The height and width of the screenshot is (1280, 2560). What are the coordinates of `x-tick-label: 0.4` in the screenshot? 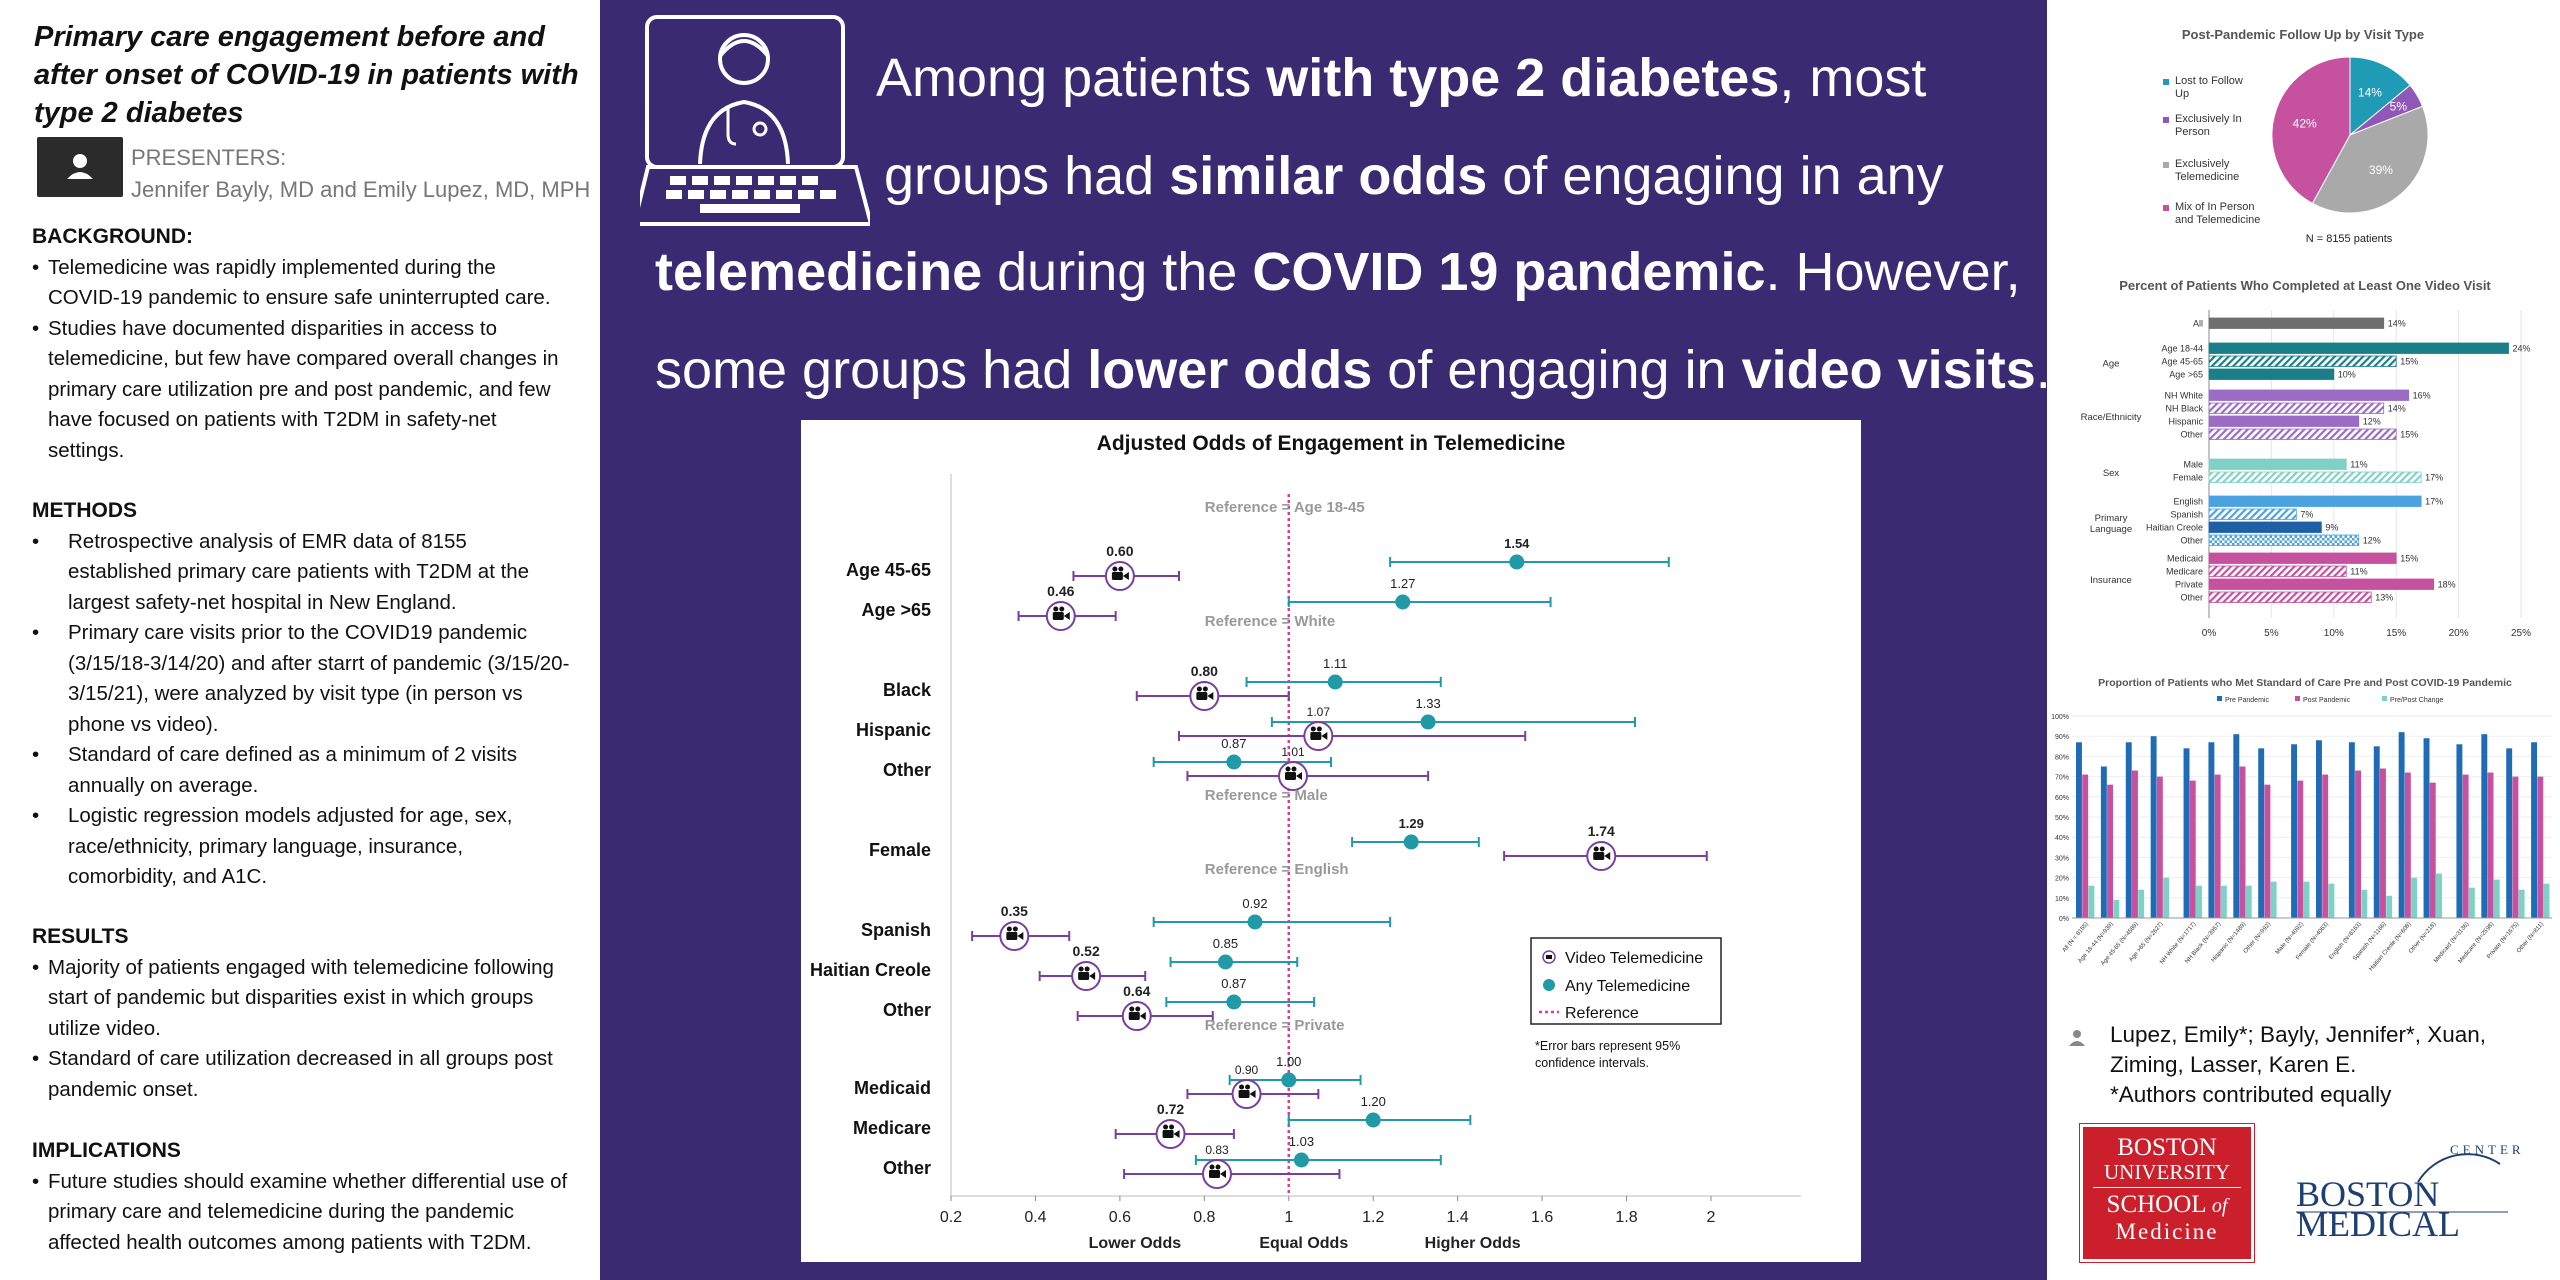 It's located at (1035, 1217).